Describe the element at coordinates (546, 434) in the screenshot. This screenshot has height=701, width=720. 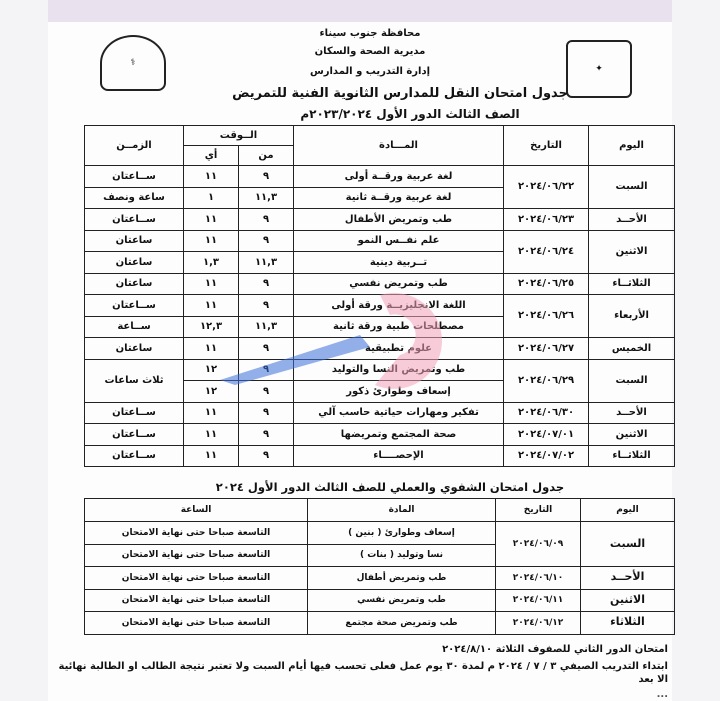
I see `date-cell: ٢٠٢٤/٠٧/٠١` at that location.